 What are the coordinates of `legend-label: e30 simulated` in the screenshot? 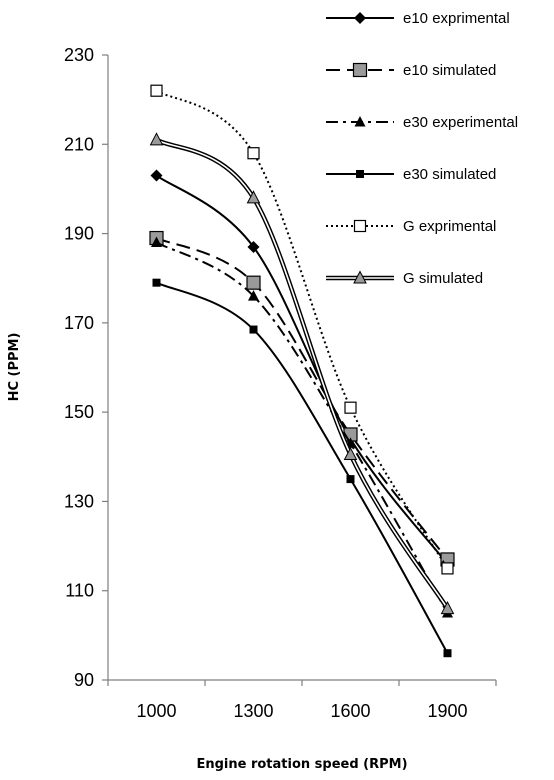 It's located at (449, 174).